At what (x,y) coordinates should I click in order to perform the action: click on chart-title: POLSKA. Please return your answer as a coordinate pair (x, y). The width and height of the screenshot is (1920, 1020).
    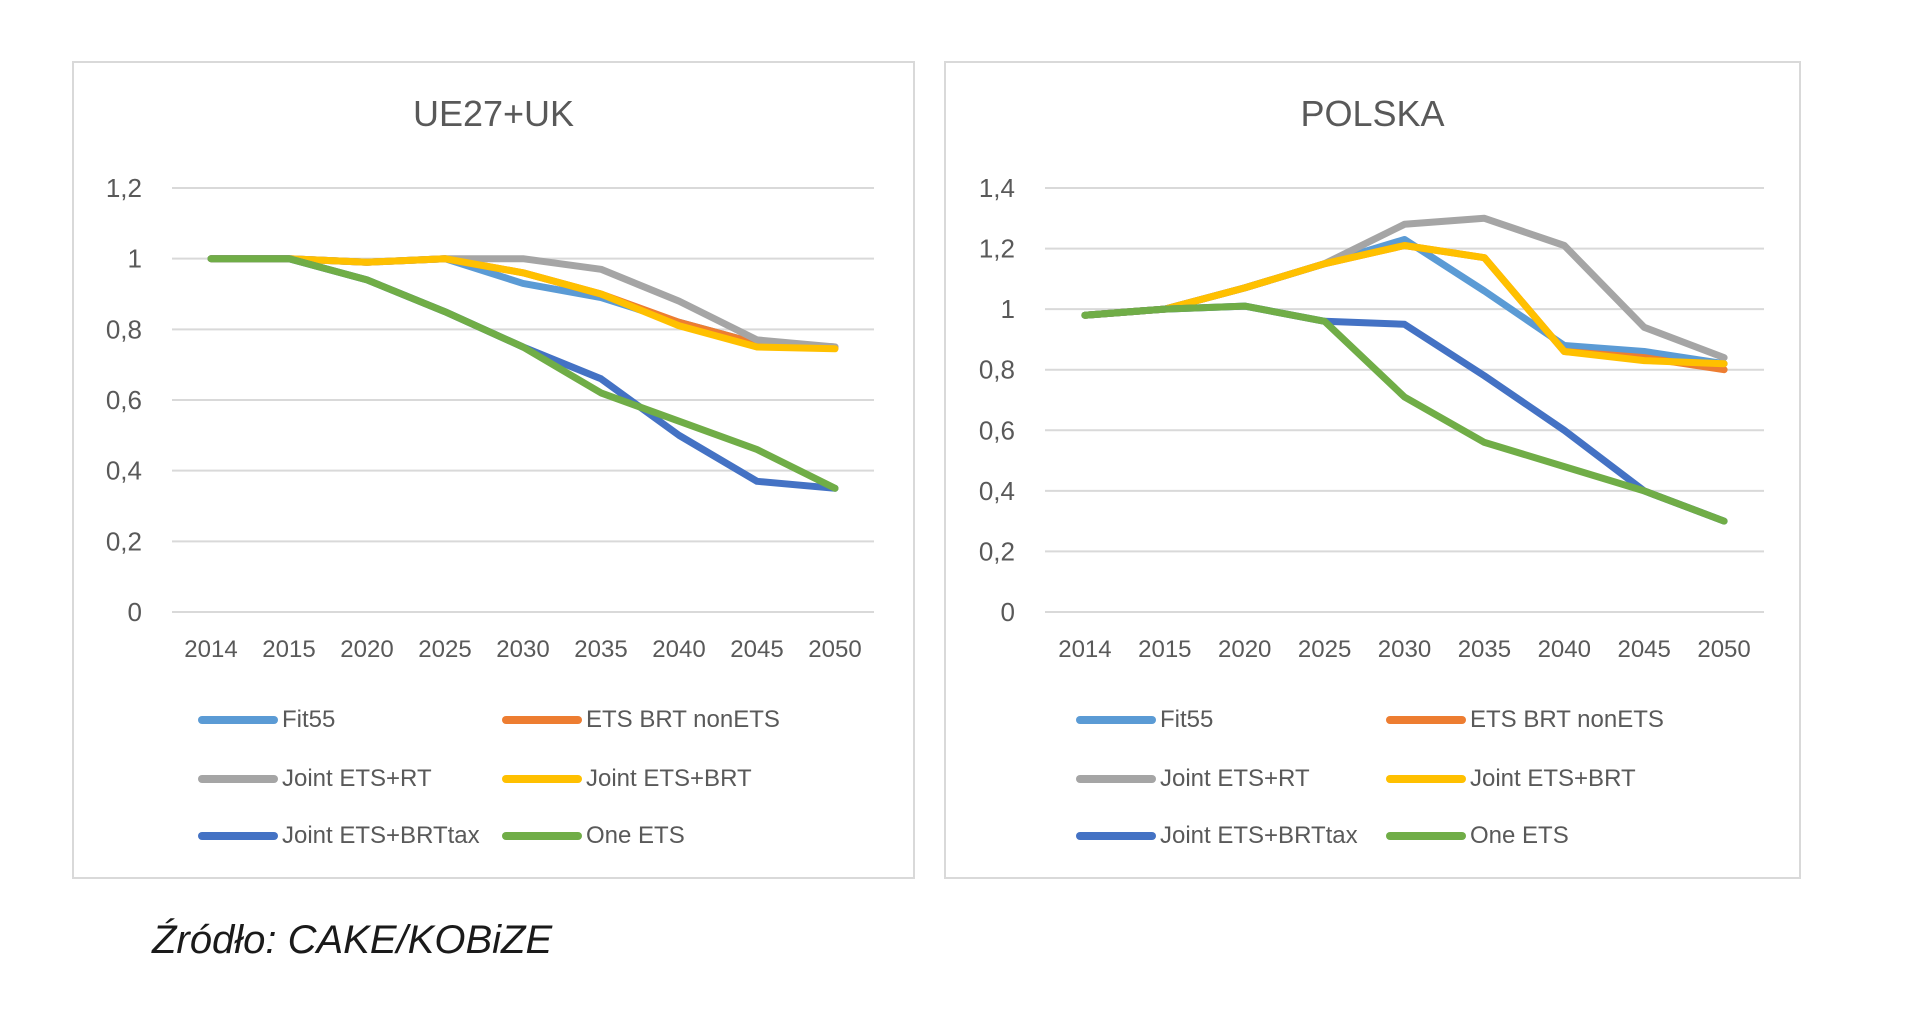
    Looking at the image, I should click on (1372, 113).